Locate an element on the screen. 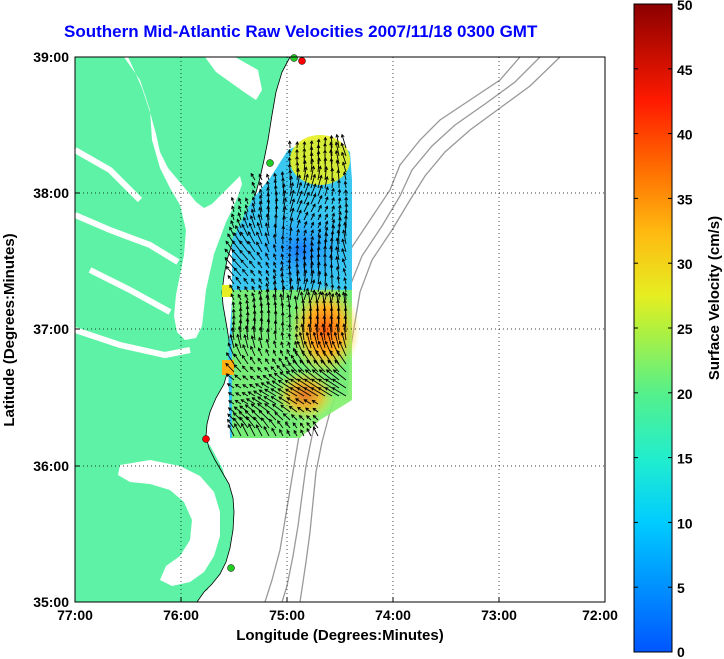  radar-site-north-green is located at coordinates (294, 58).